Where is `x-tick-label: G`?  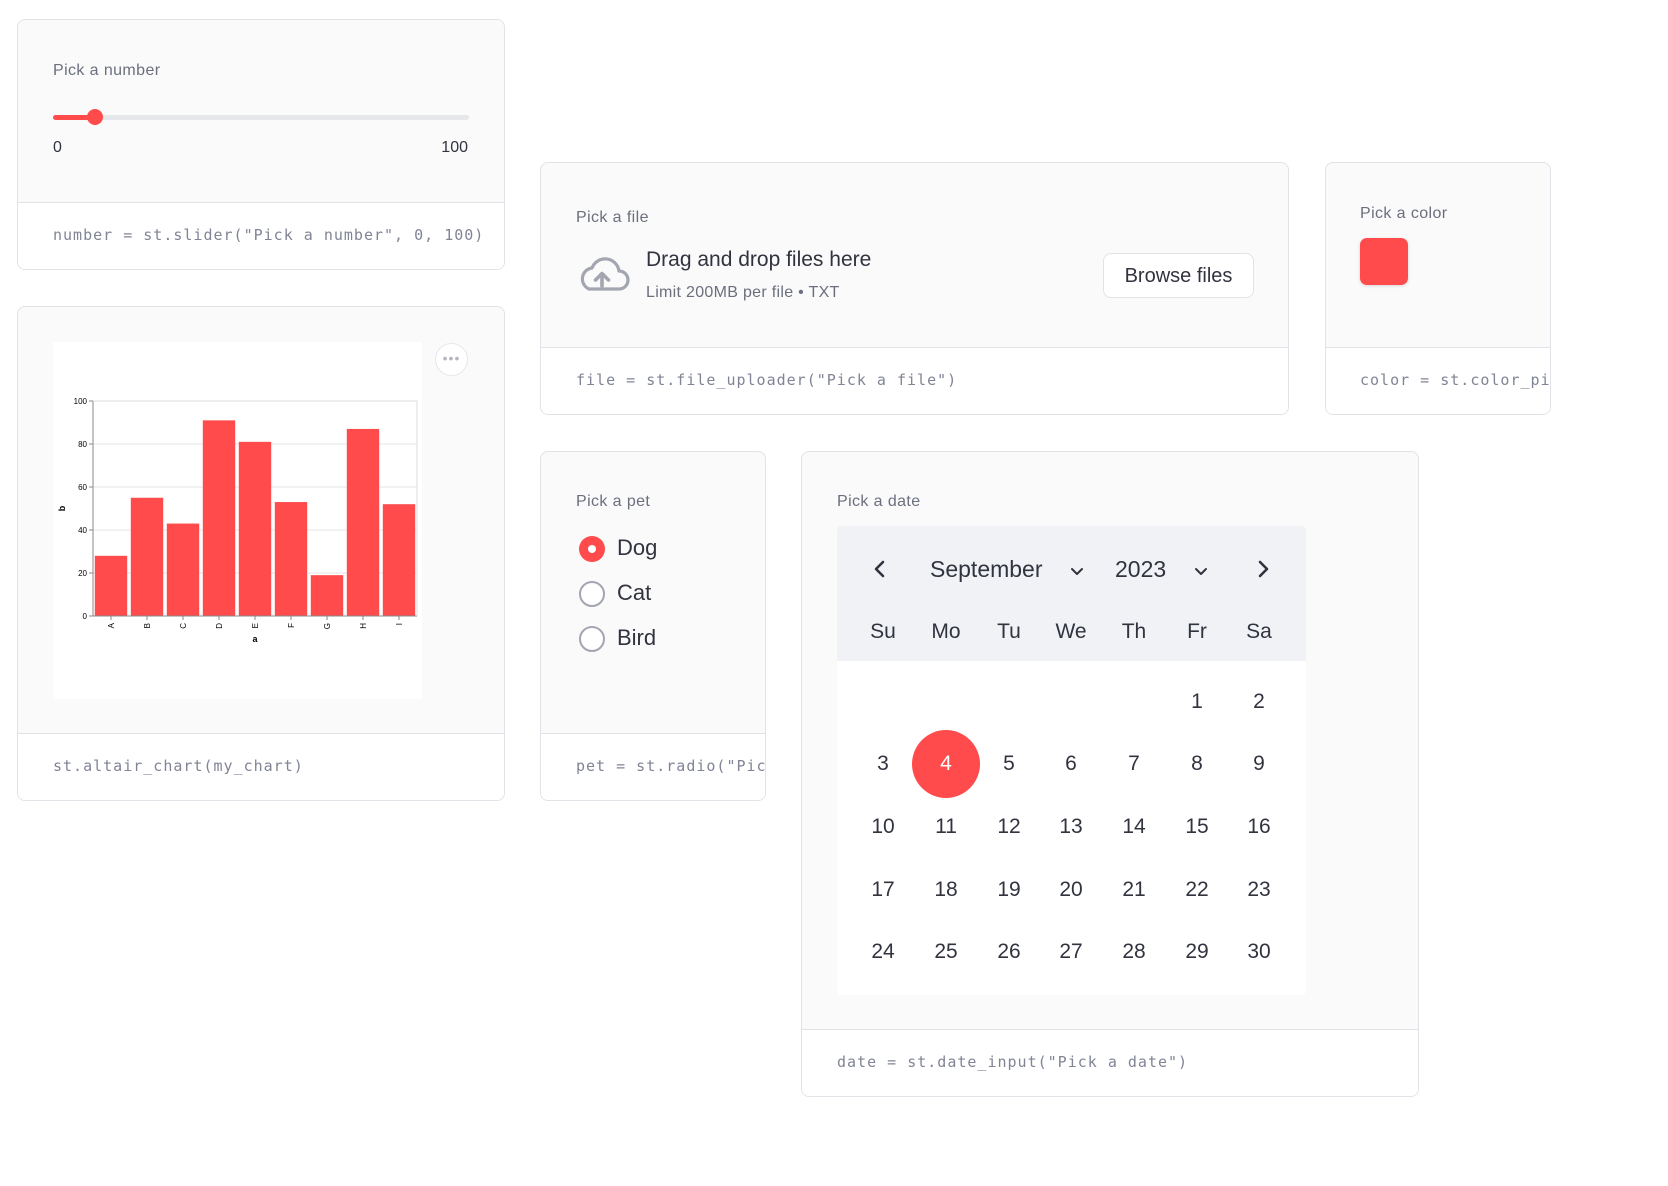 x-tick-label: G is located at coordinates (327, 626).